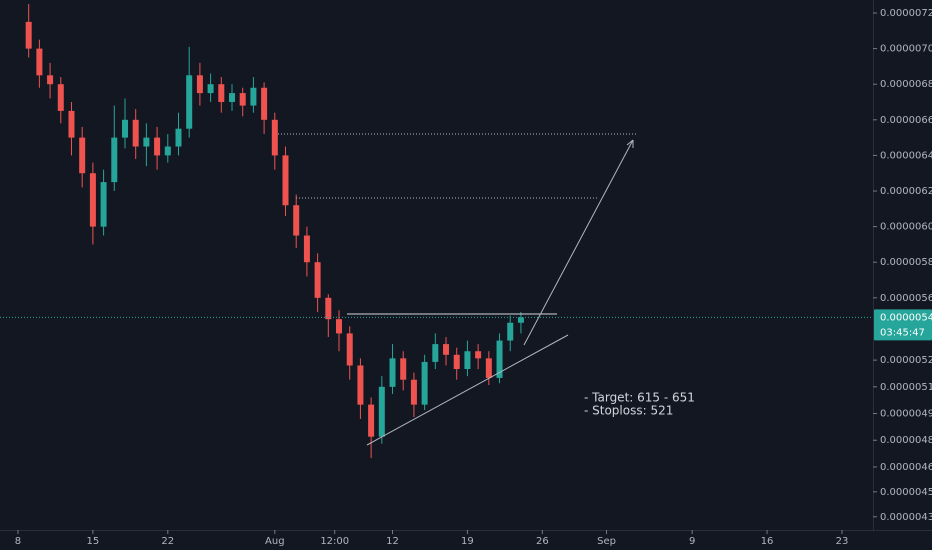 This screenshot has width=932, height=550. What do you see at coordinates (692, 541) in the screenshot?
I see `x-tick-label: 9` at bounding box center [692, 541].